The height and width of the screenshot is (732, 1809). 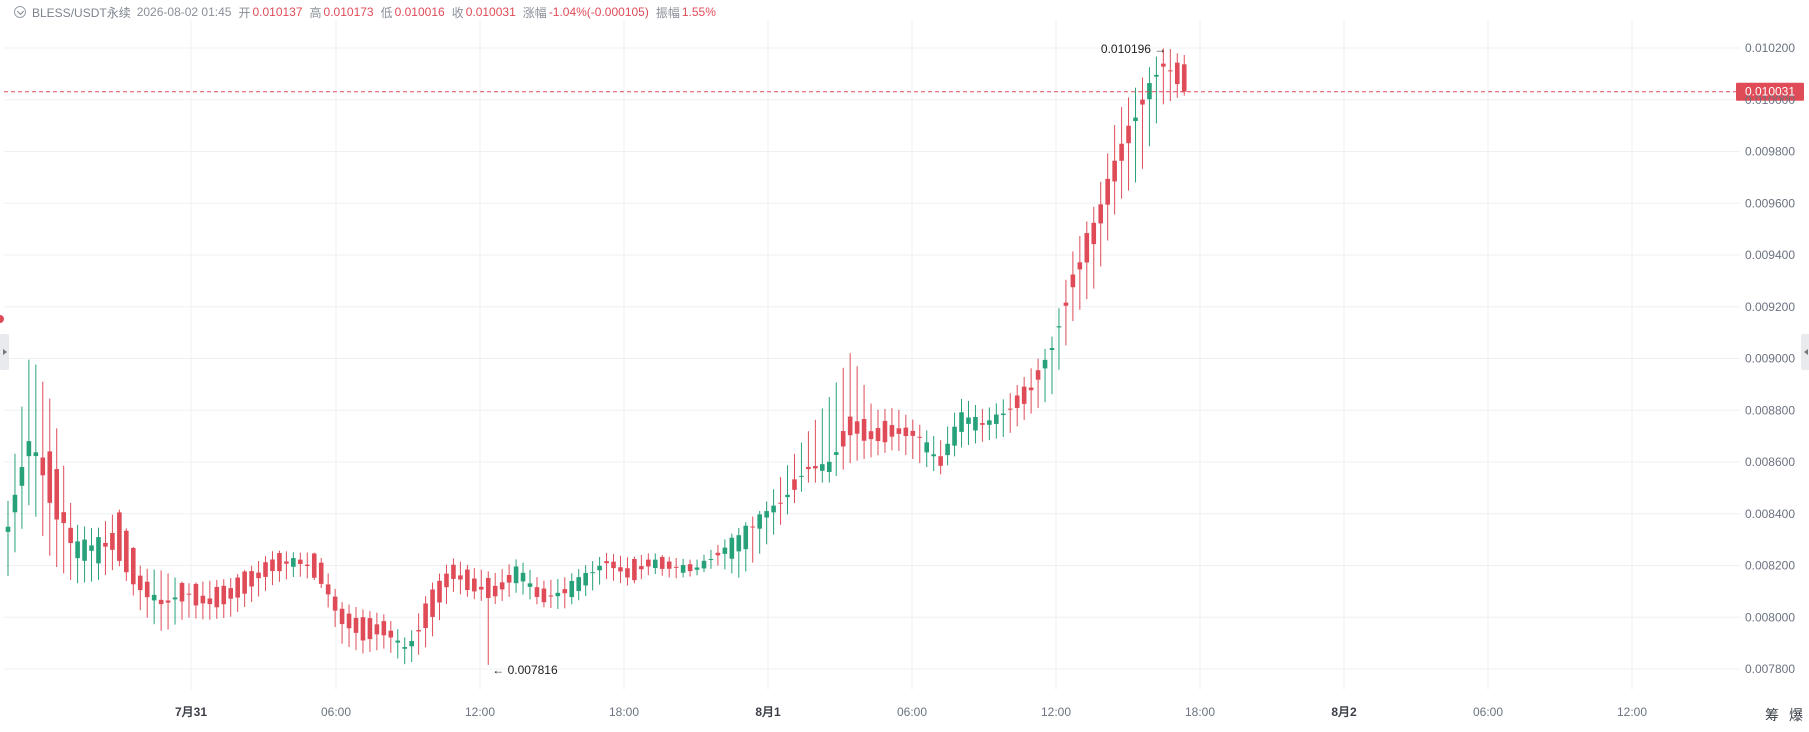 What do you see at coordinates (1784, 715) in the screenshot?
I see `corner-buttons: 筹 爆` at bounding box center [1784, 715].